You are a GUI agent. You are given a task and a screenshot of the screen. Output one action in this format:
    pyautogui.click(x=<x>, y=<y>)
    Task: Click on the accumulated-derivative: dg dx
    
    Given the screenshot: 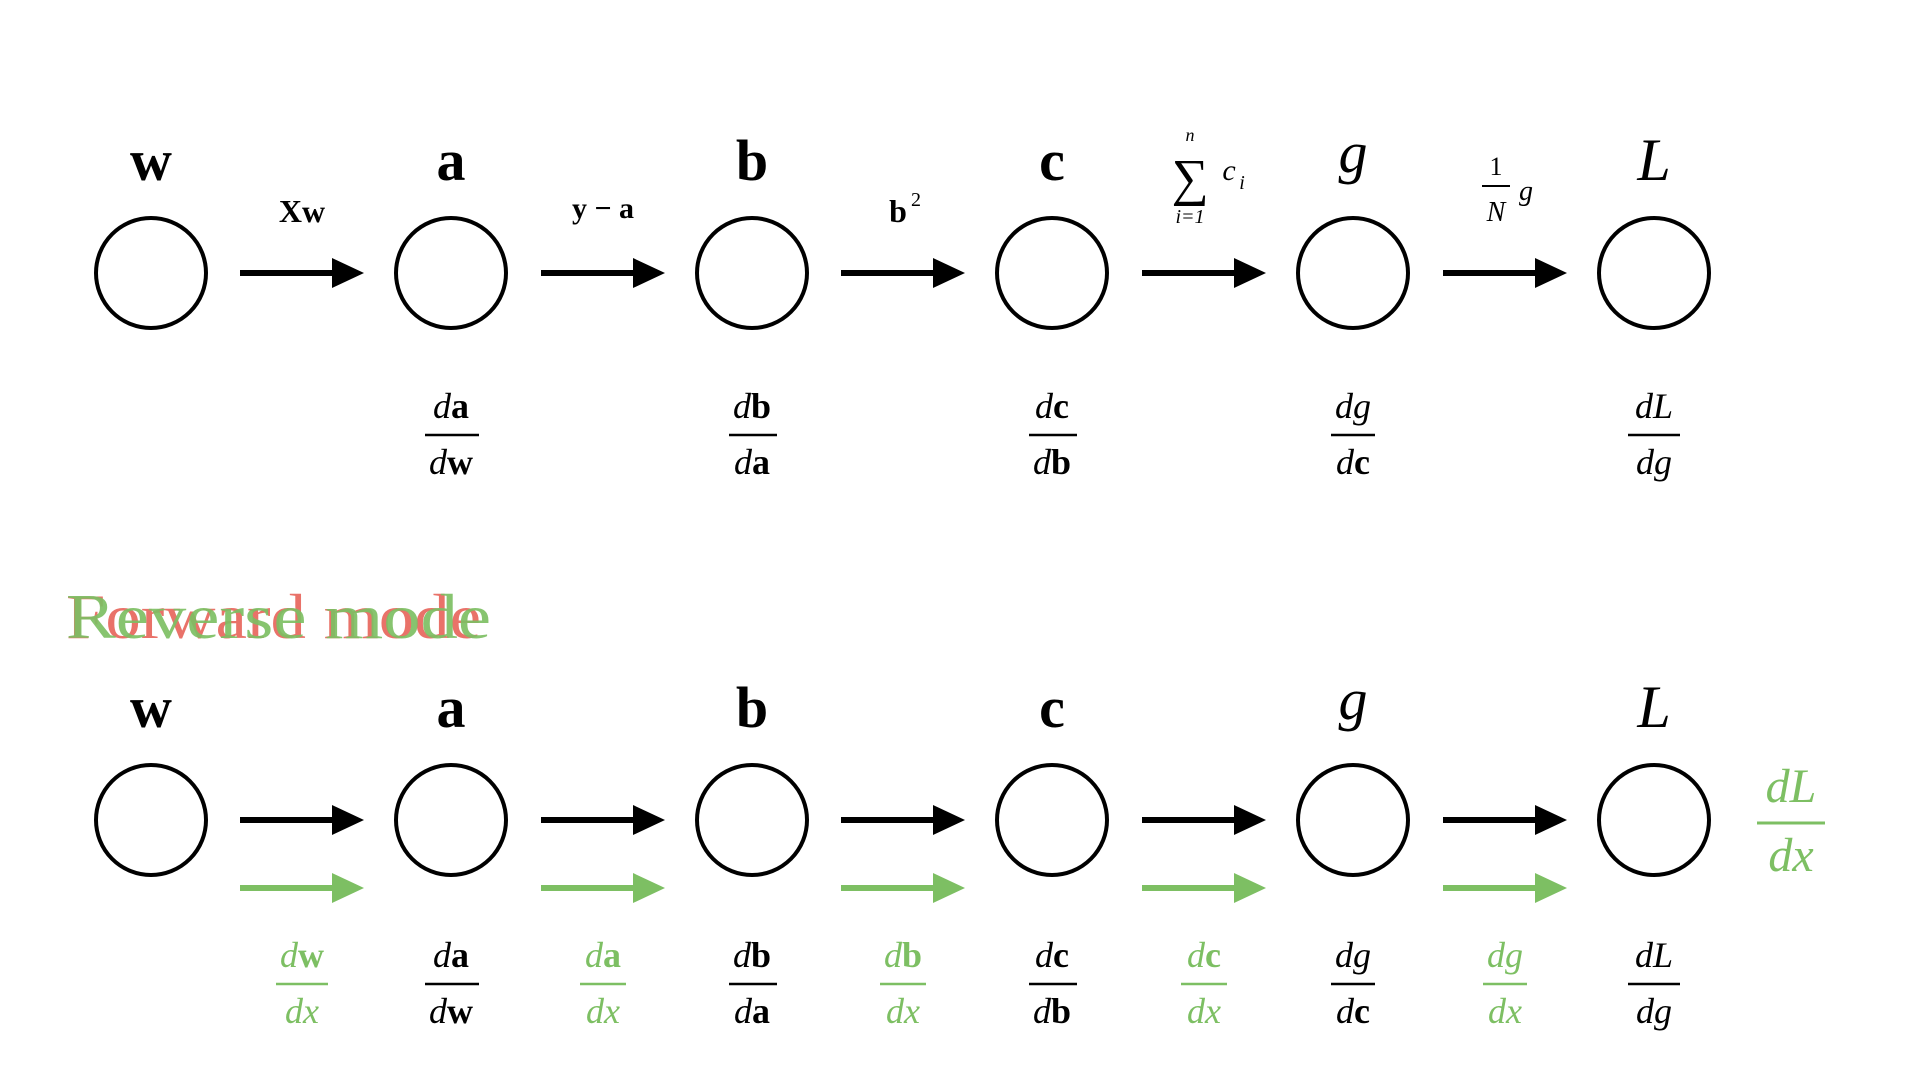 What is the action you would take?
    pyautogui.click(x=1505, y=983)
    